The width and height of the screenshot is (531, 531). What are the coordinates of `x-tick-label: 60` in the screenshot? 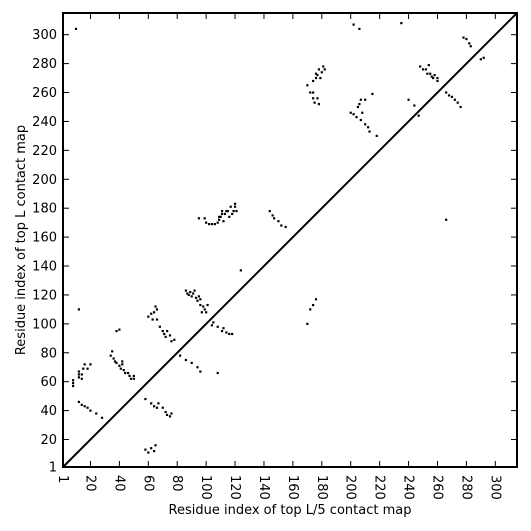 It's located at (147, 483).